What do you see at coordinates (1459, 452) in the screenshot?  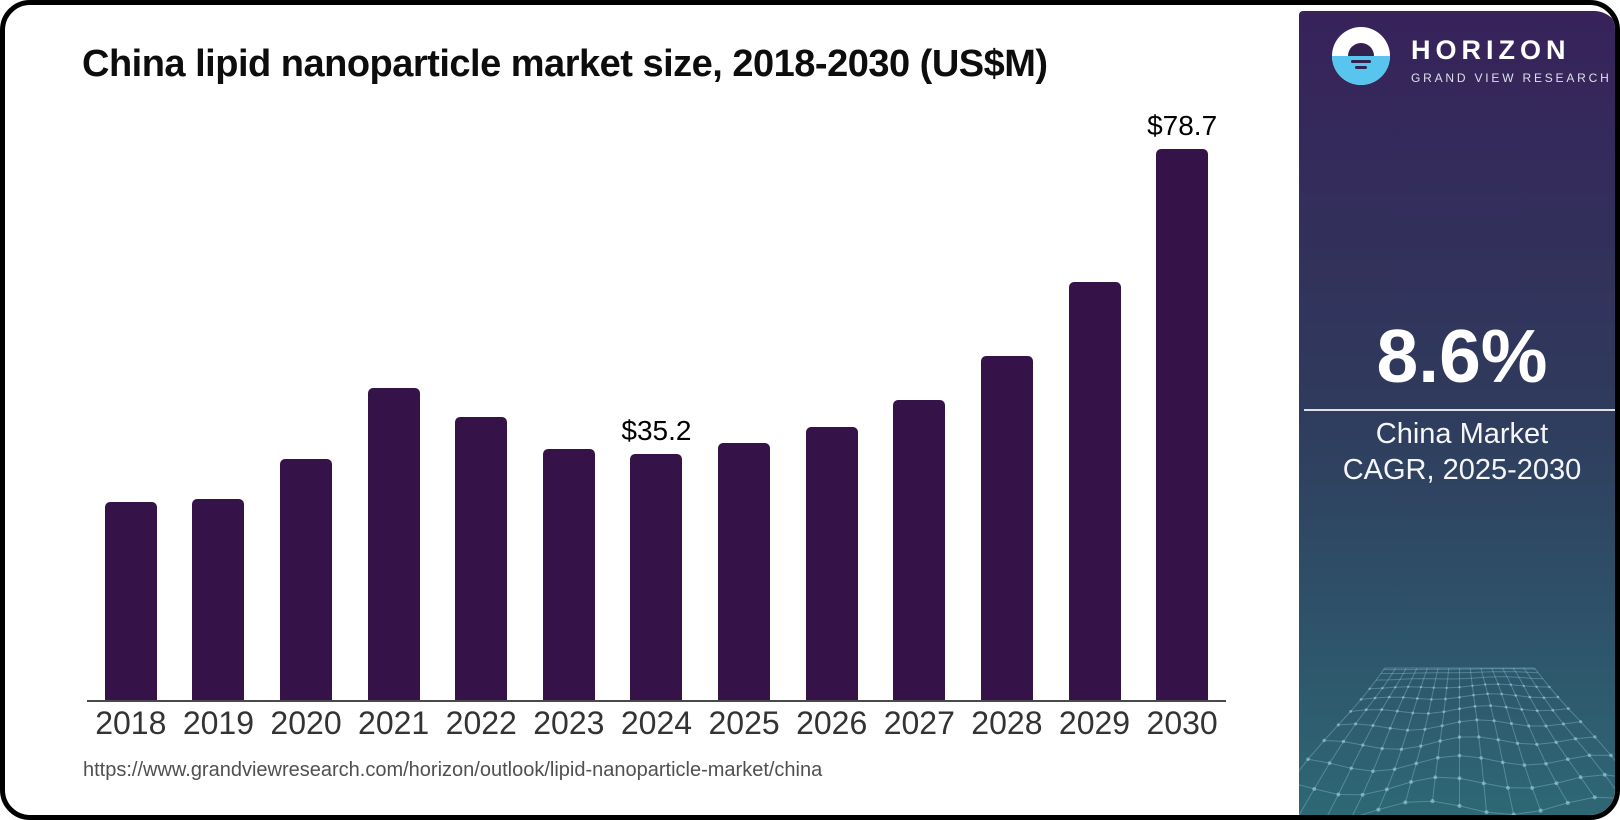 I see `cagr-label: China Market CAGR, 2025-2030` at bounding box center [1459, 452].